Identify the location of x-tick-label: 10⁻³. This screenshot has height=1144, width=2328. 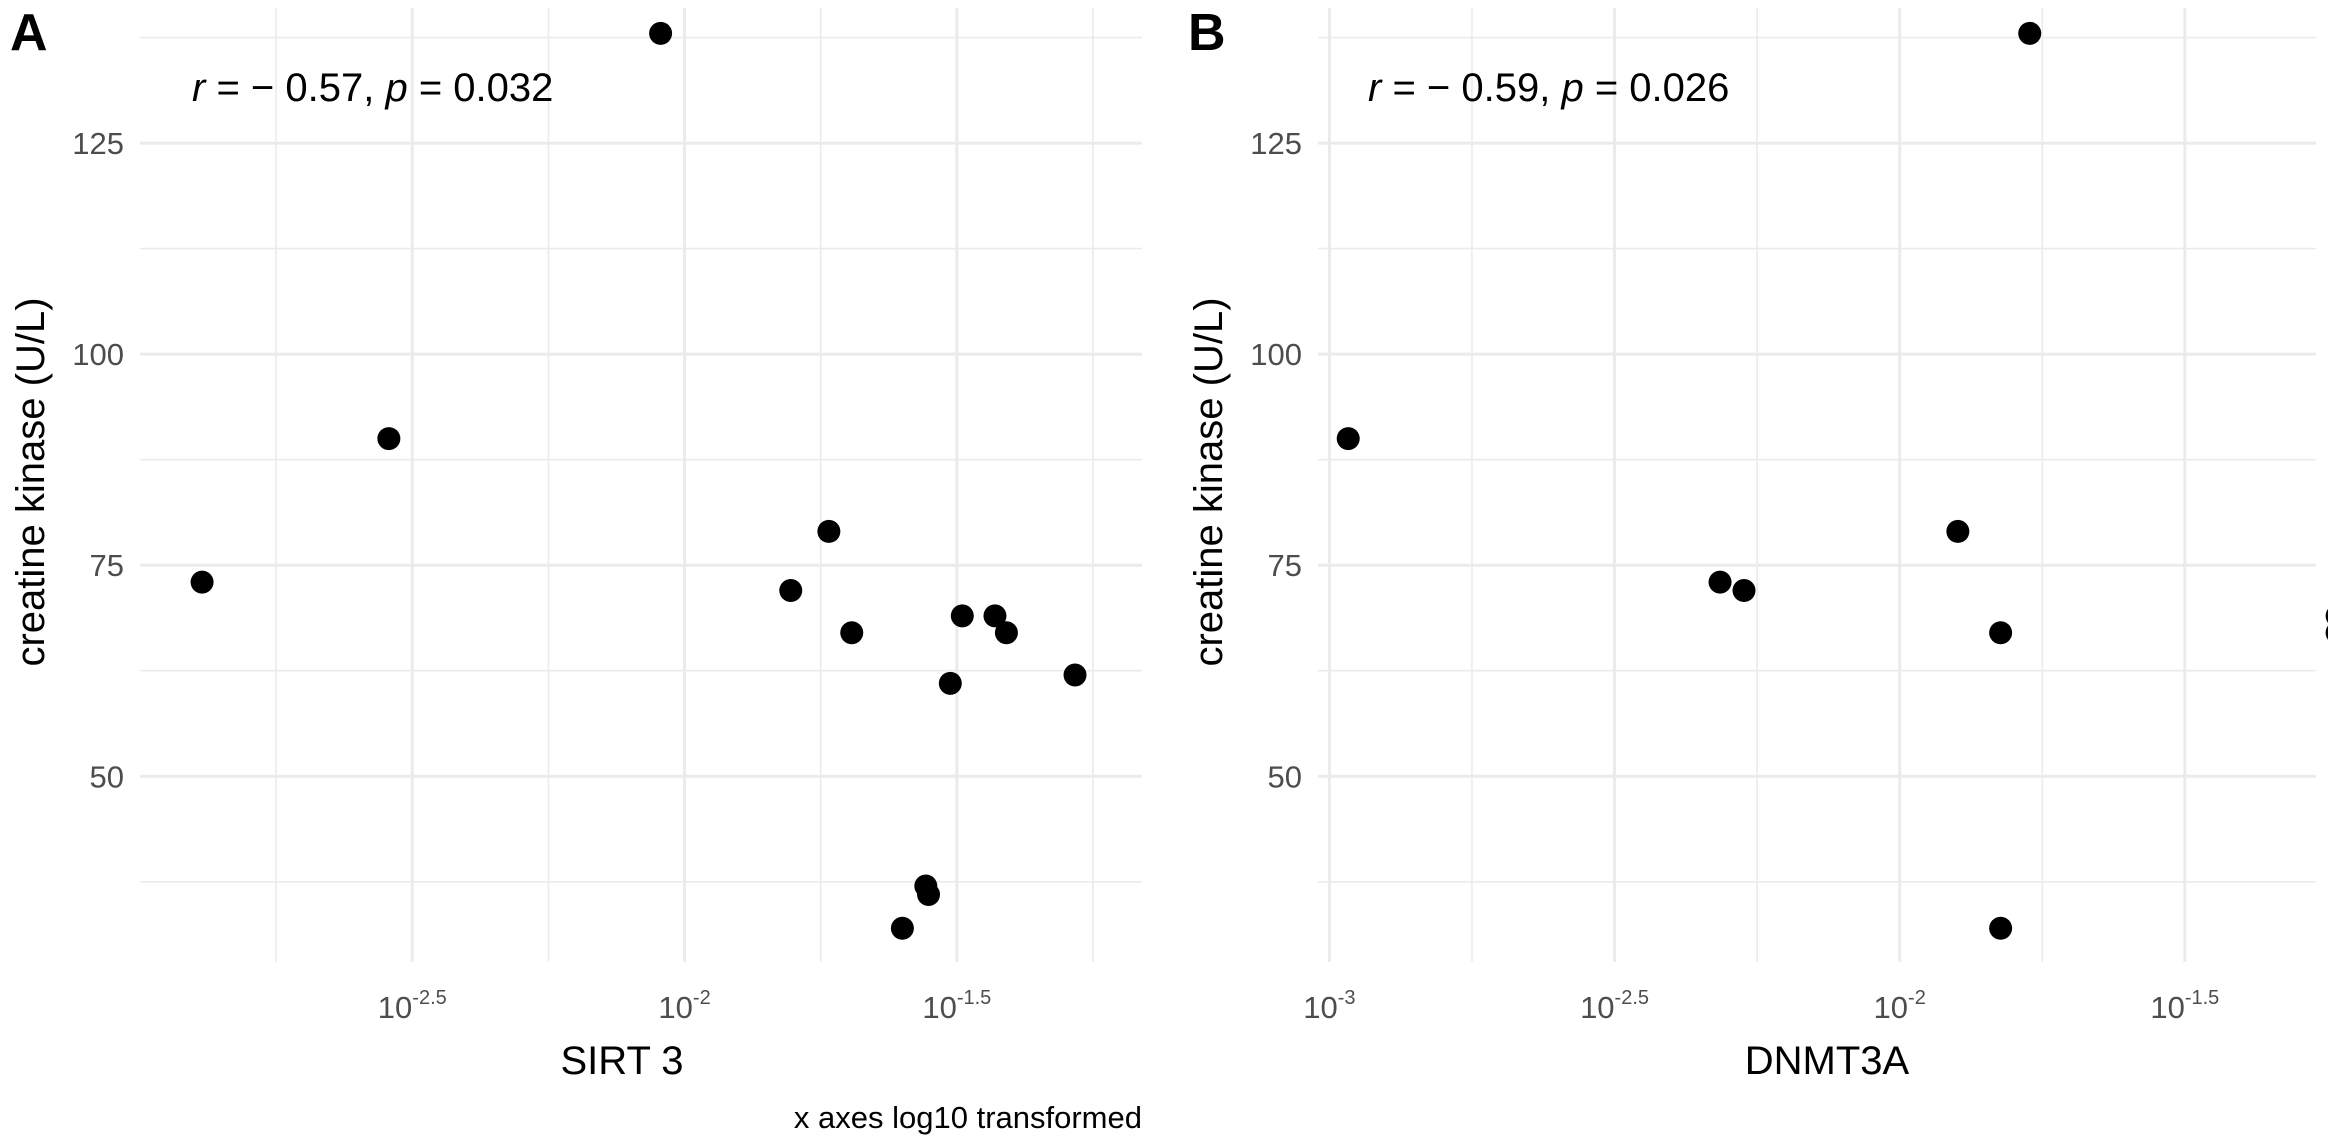
(1329, 1006).